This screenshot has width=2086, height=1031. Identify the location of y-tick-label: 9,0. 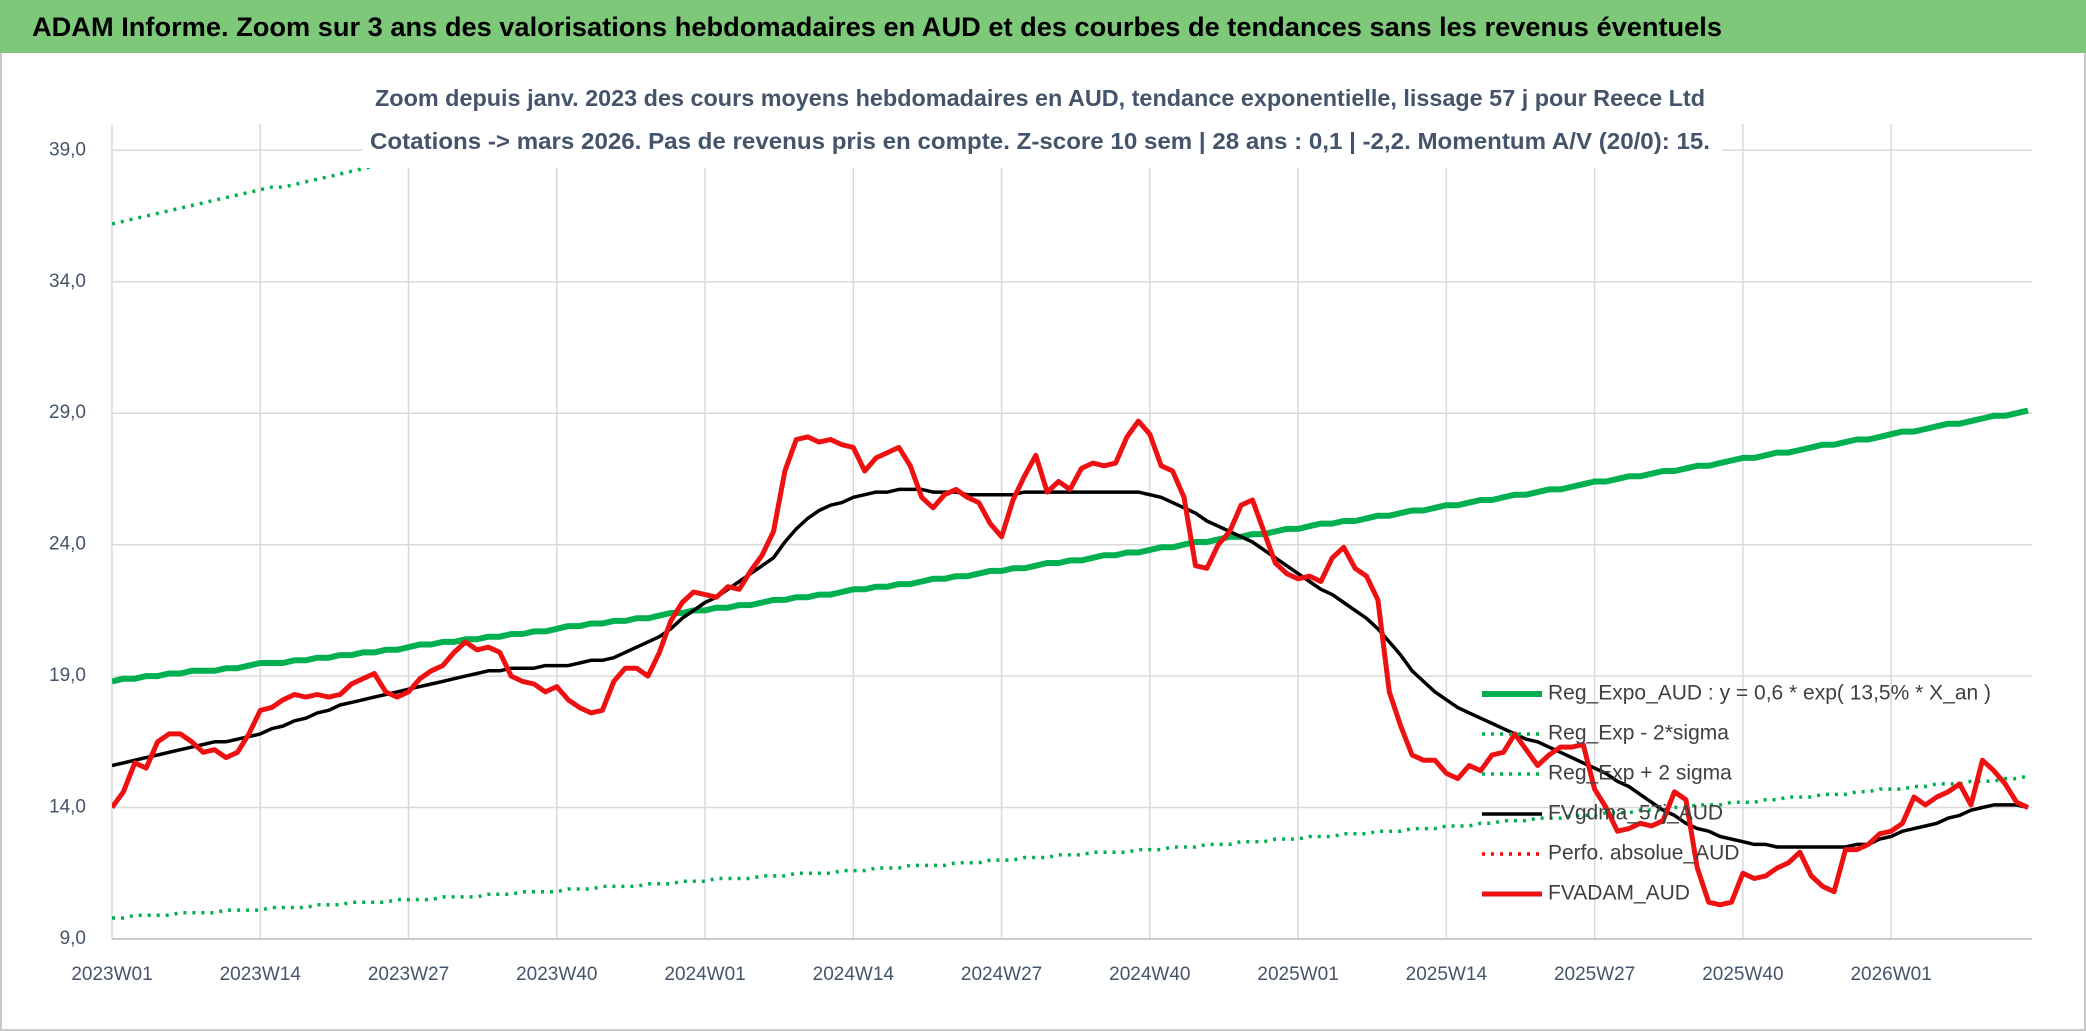
(73, 938).